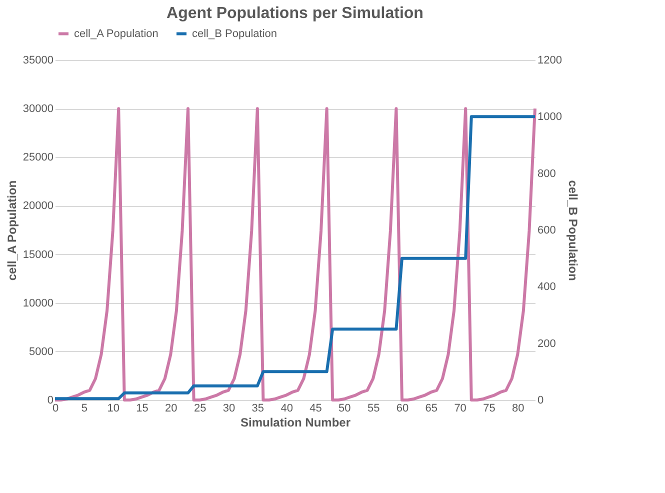 The width and height of the screenshot is (665, 493). Describe the element at coordinates (200, 408) in the screenshot. I see `x-tick-label: 25` at that location.